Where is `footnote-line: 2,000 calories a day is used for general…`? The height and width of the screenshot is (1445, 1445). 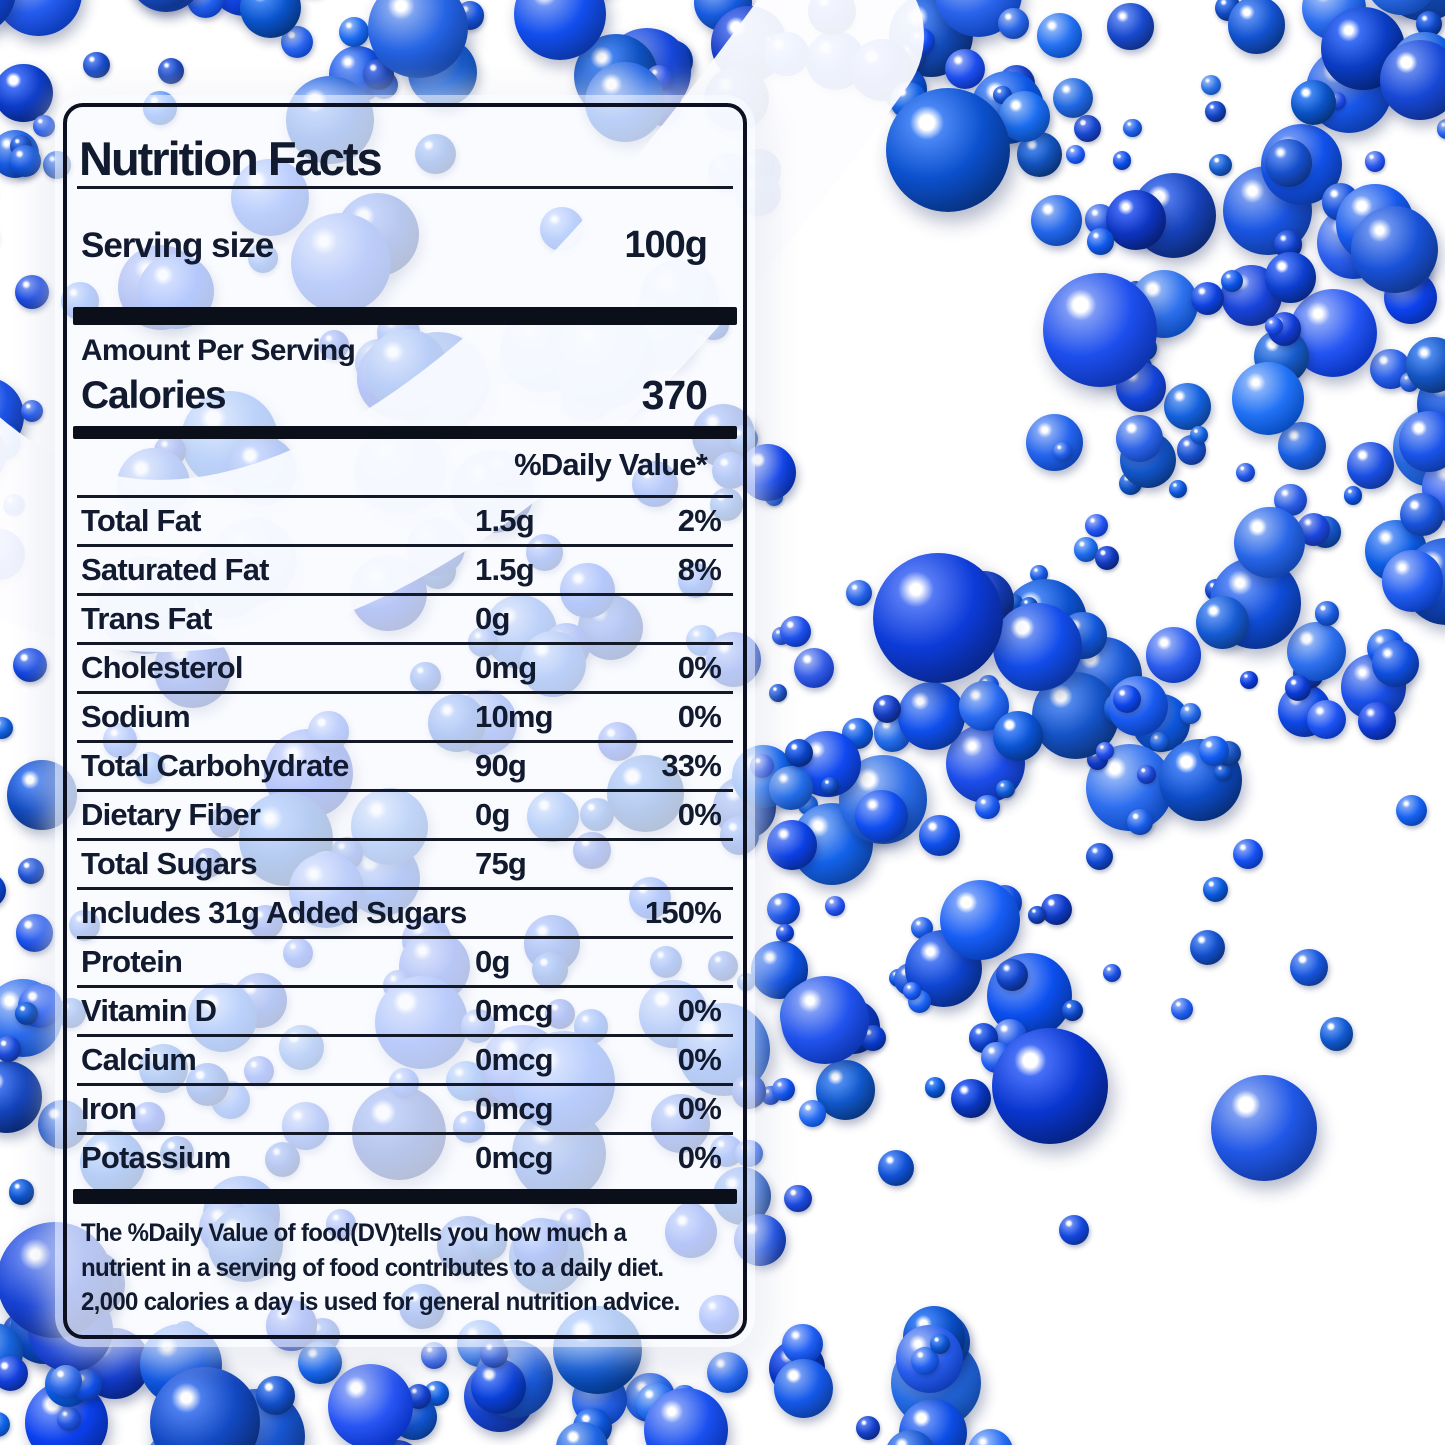
footnote-line: 2,000 calories a day is used for general… is located at coordinates (380, 1302).